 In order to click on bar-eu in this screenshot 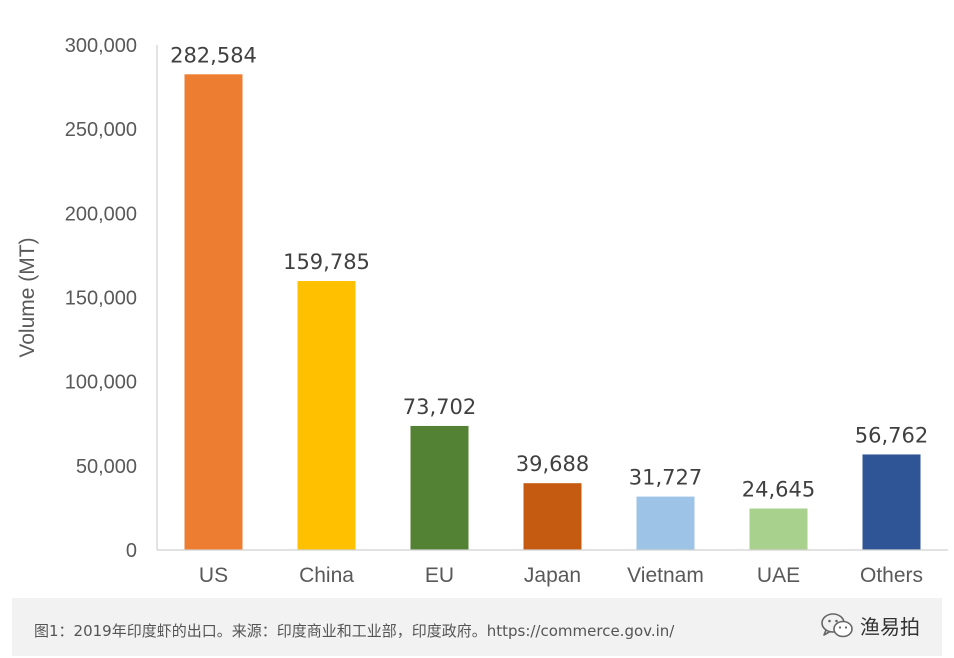, I will do `click(439, 487)`.